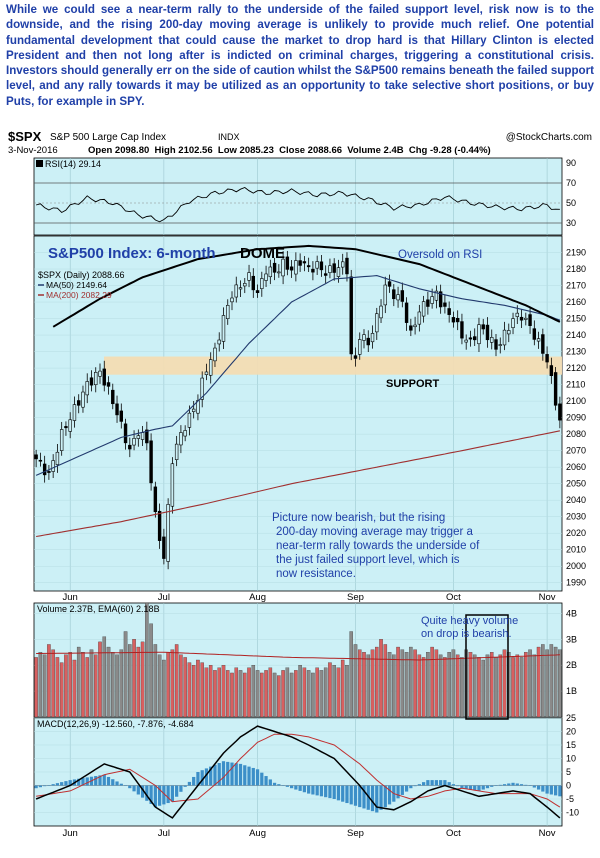 The image size is (600, 858). Describe the element at coordinates (306, 286) in the screenshot. I see `dome-curve` at that location.